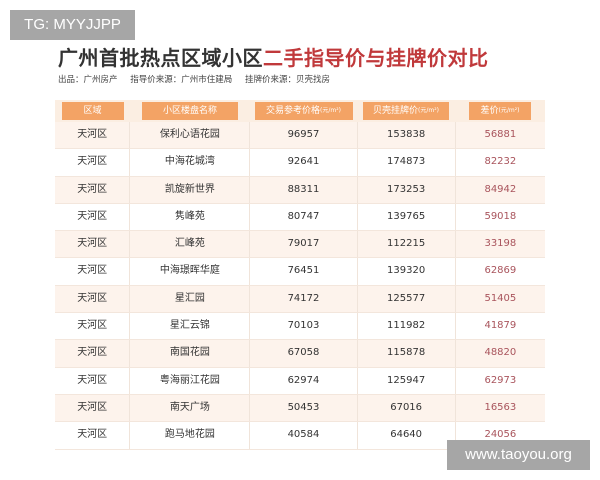 Image resolution: width=600 pixels, height=480 pixels. What do you see at coordinates (500, 298) in the screenshot?
I see `cell-diff: 51405` at bounding box center [500, 298].